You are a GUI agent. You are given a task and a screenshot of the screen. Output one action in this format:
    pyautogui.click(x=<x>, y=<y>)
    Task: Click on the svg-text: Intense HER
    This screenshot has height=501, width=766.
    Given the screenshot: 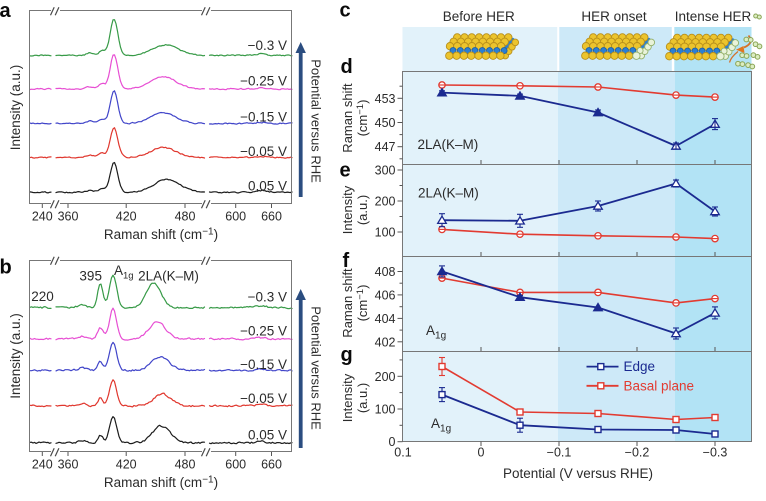 What is the action you would take?
    pyautogui.click(x=713, y=16)
    